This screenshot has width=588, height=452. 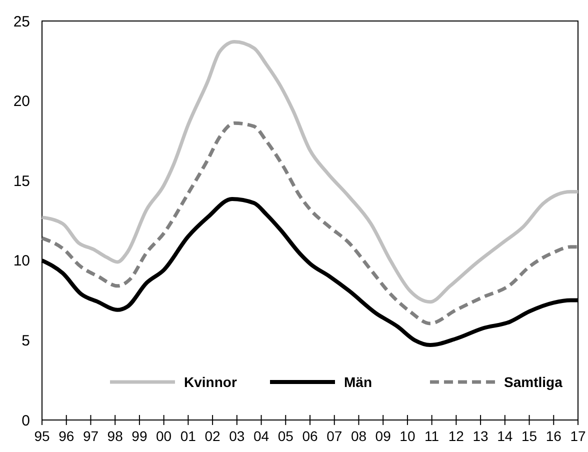 What do you see at coordinates (286, 436) in the screenshot?
I see `x-tick-label: 05` at bounding box center [286, 436].